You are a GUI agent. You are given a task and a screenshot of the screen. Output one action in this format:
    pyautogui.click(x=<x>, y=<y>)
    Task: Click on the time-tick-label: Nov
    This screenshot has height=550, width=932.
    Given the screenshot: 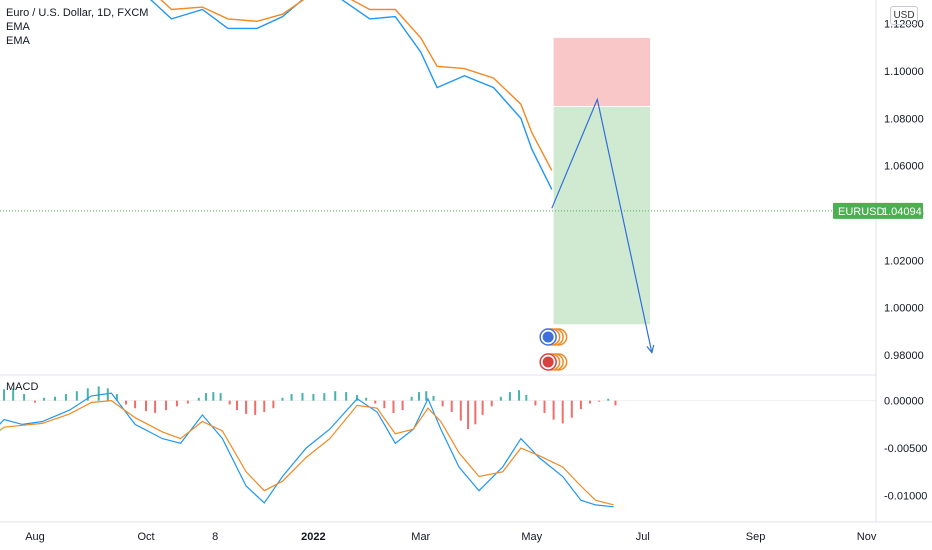 What is the action you would take?
    pyautogui.click(x=867, y=537)
    